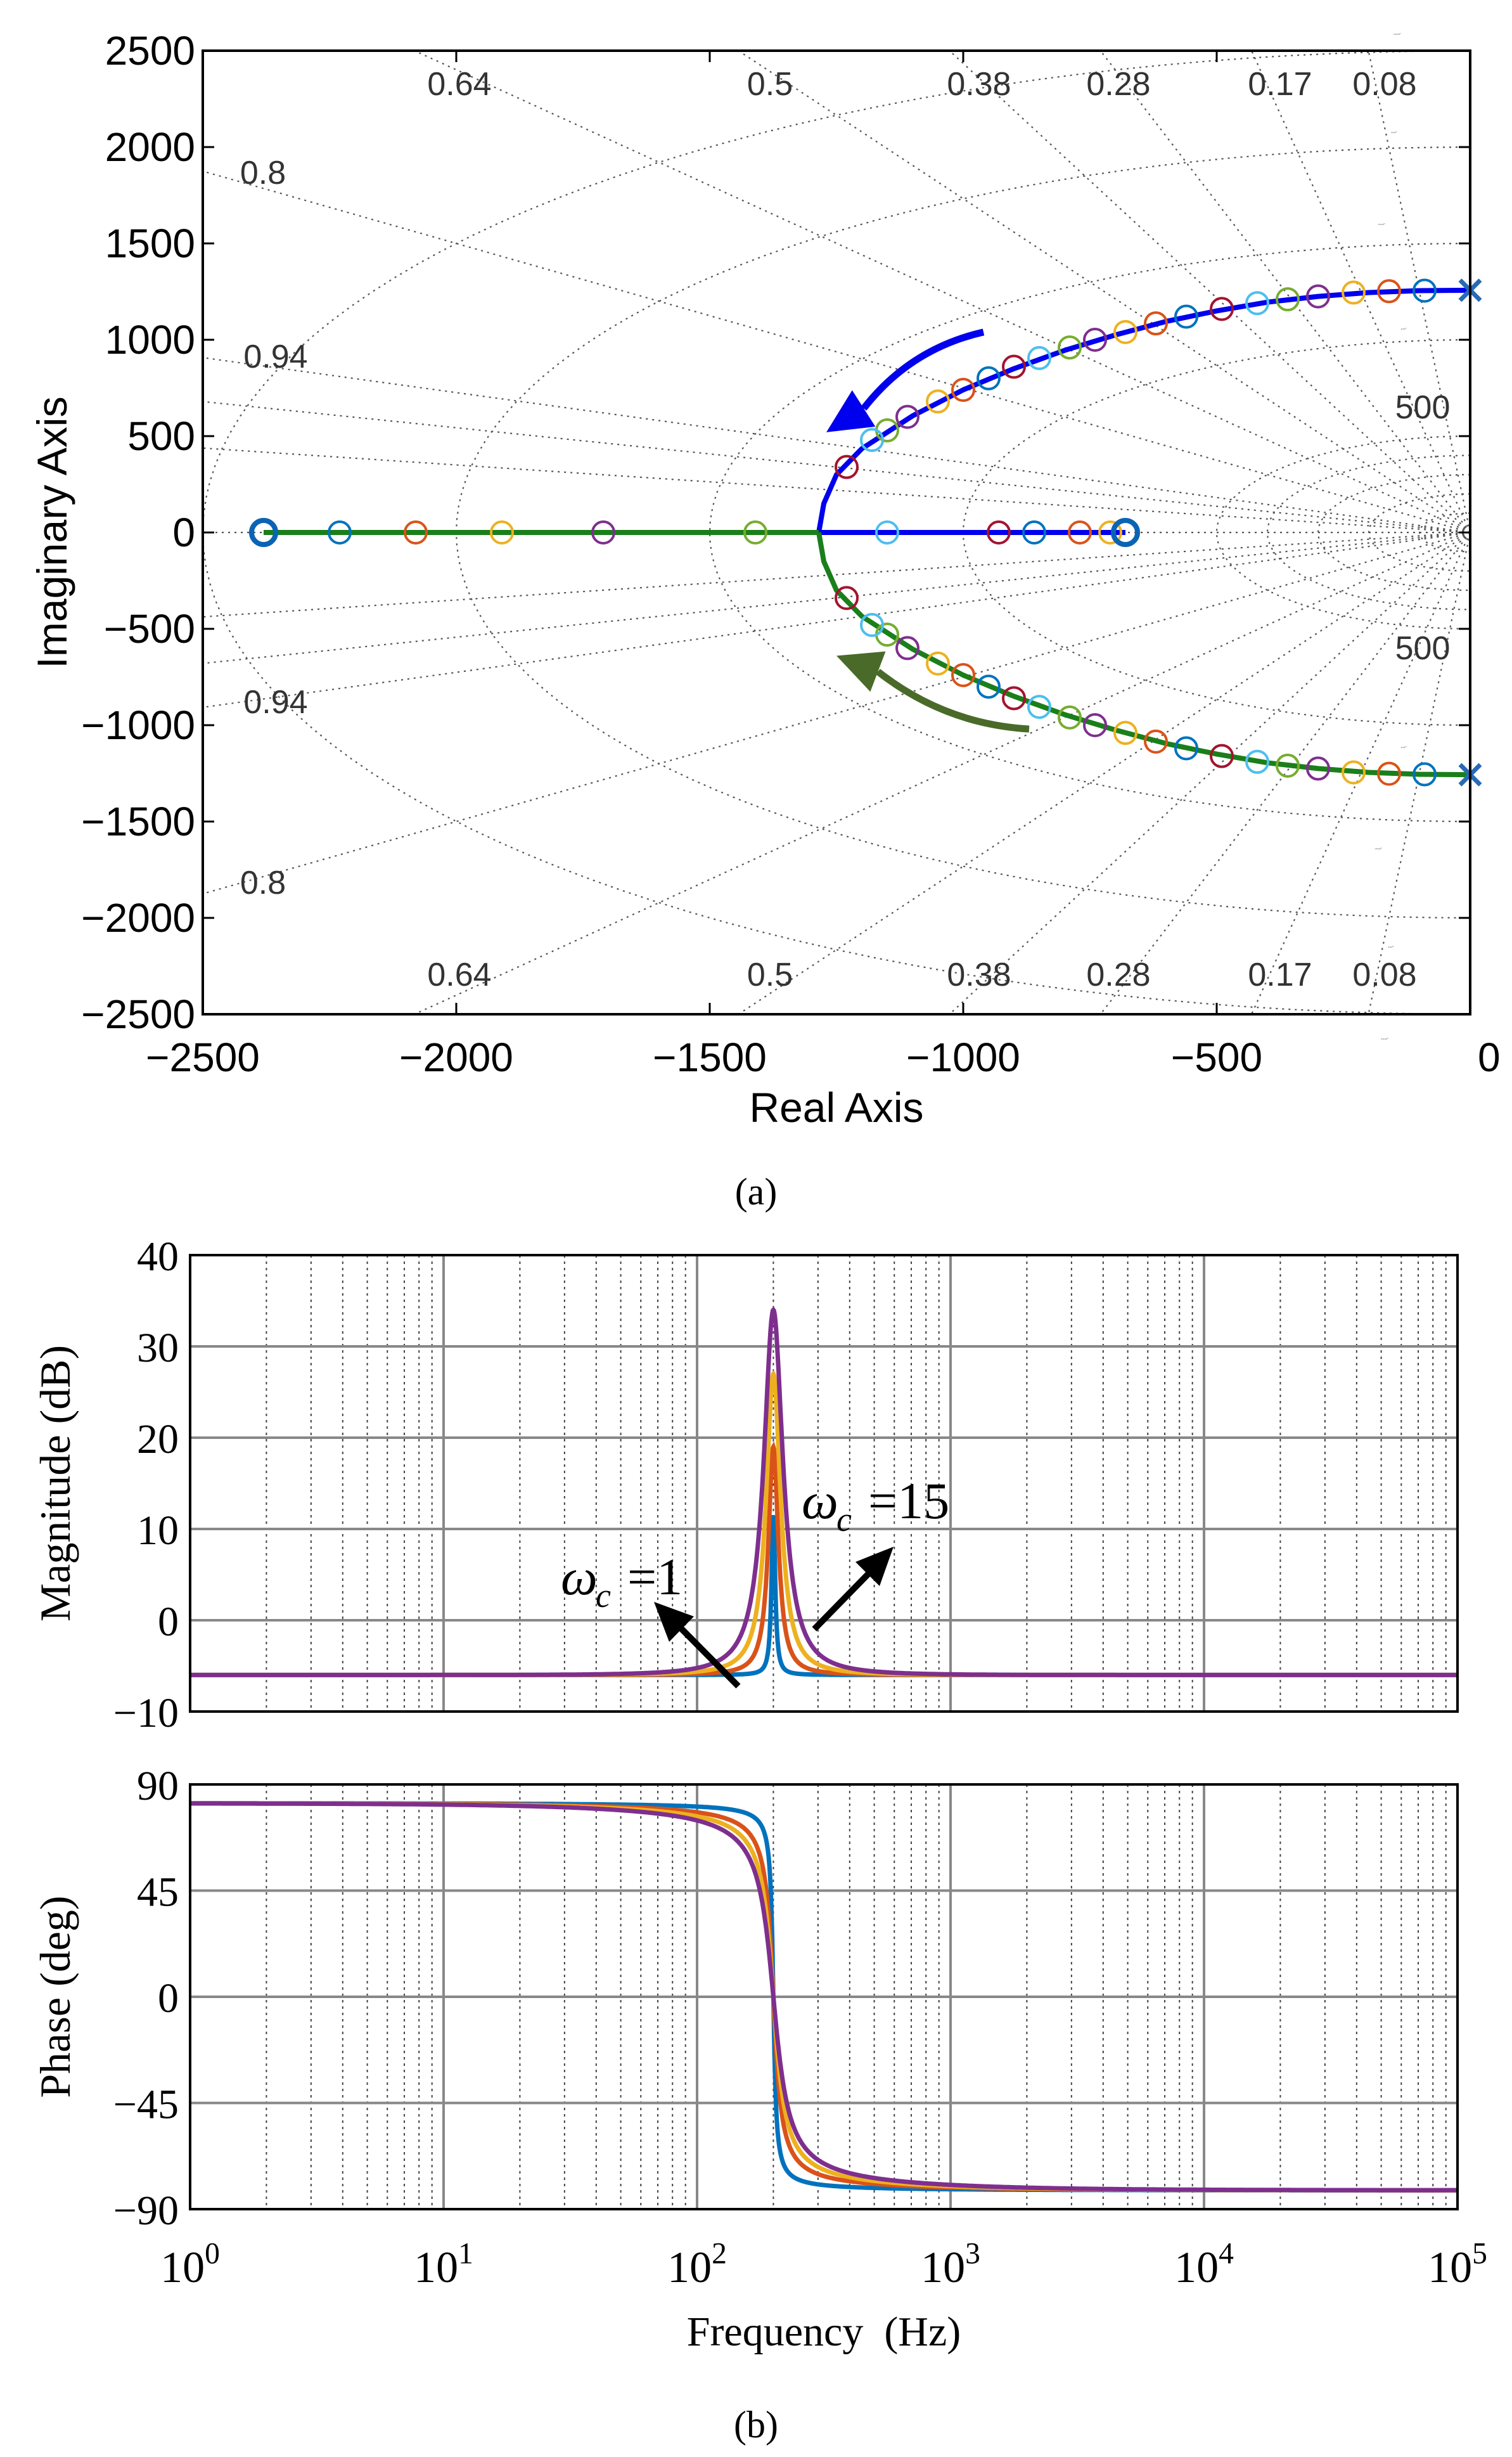 This screenshot has width=1512, height=2457. What do you see at coordinates (203, 1057) in the screenshot?
I see `x-tick-label-0: −2500` at bounding box center [203, 1057].